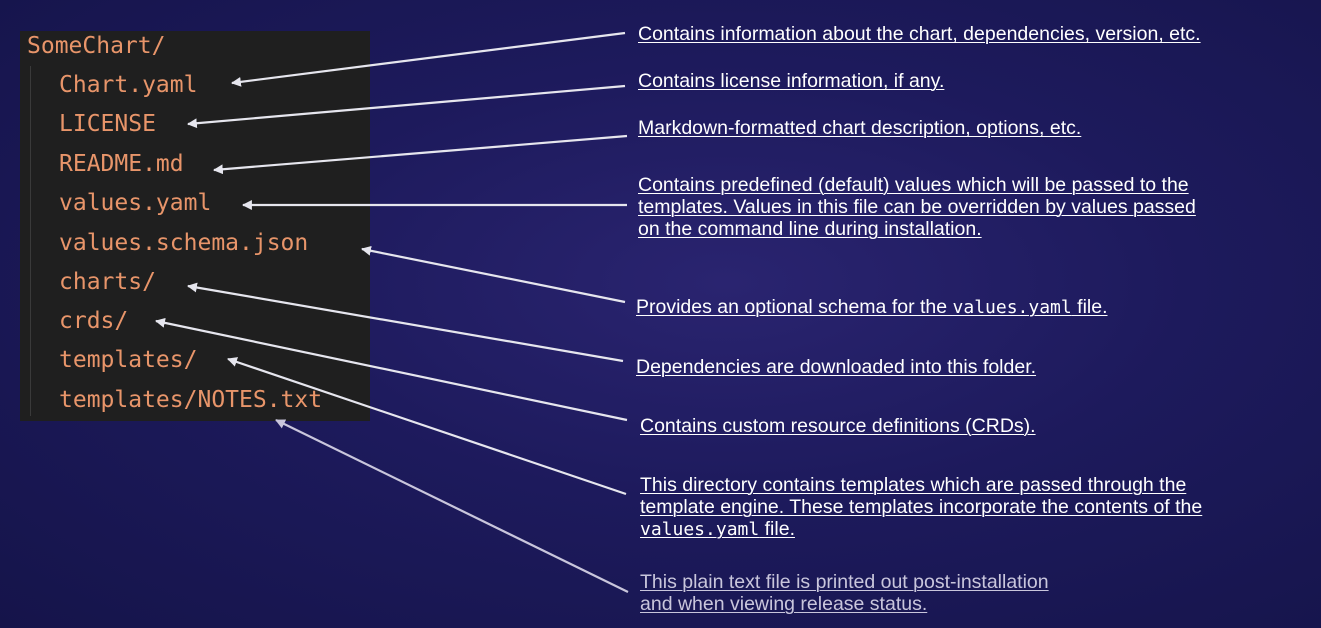  Describe the element at coordinates (791, 81) in the screenshot. I see `note-license: Contains license information, if any.` at that location.